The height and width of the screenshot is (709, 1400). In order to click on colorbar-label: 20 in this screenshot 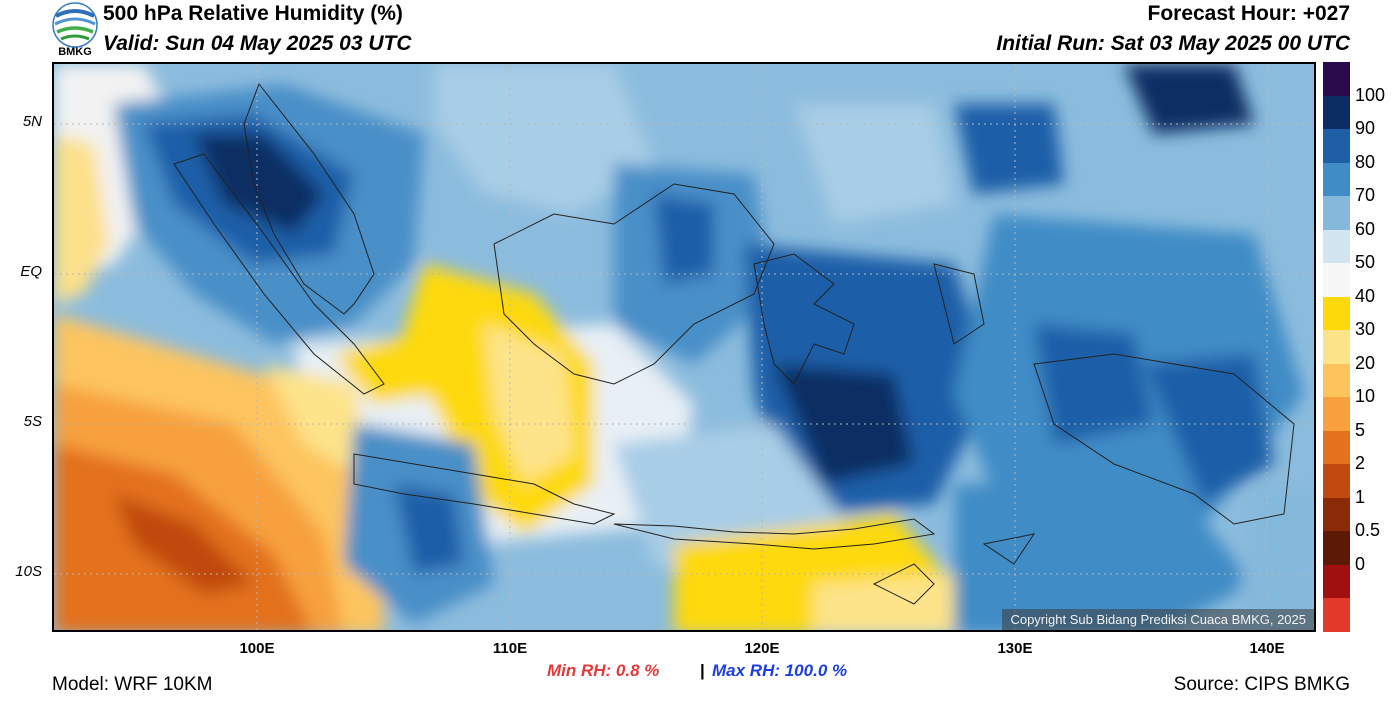, I will do `click(1365, 362)`.